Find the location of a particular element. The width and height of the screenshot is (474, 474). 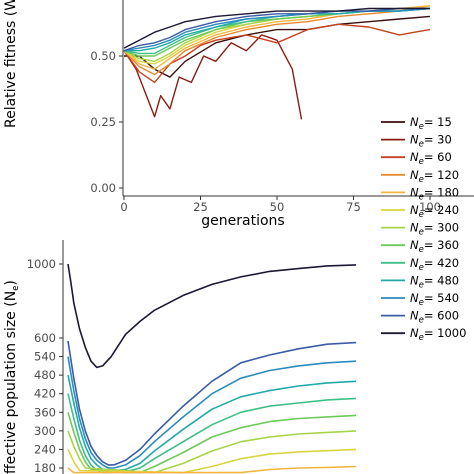

population-y-tick-label: 600 is located at coordinates (45, 338).